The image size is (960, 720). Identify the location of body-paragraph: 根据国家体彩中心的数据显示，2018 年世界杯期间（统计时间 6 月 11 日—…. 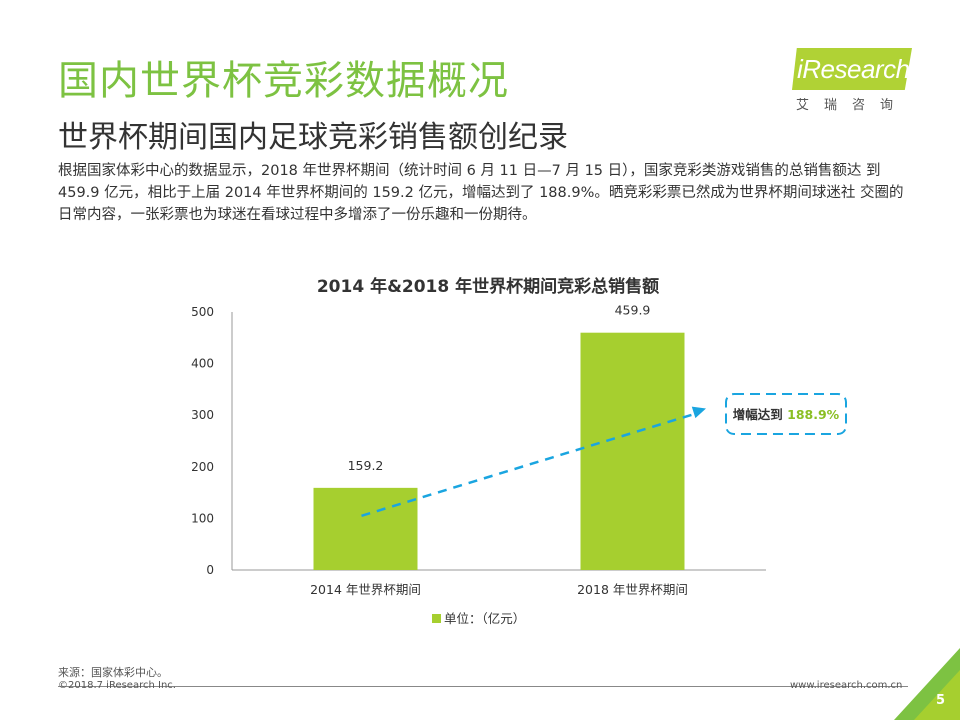
(481, 193).